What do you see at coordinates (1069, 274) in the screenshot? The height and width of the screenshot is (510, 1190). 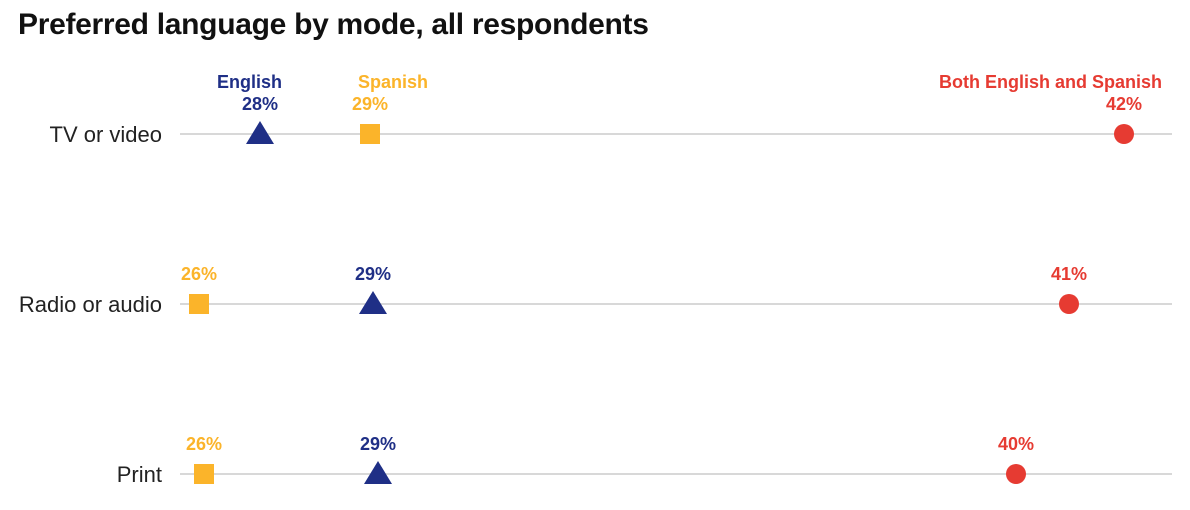 I see `value-label-both-english-and-spanish-radio-or-audio: 41%` at bounding box center [1069, 274].